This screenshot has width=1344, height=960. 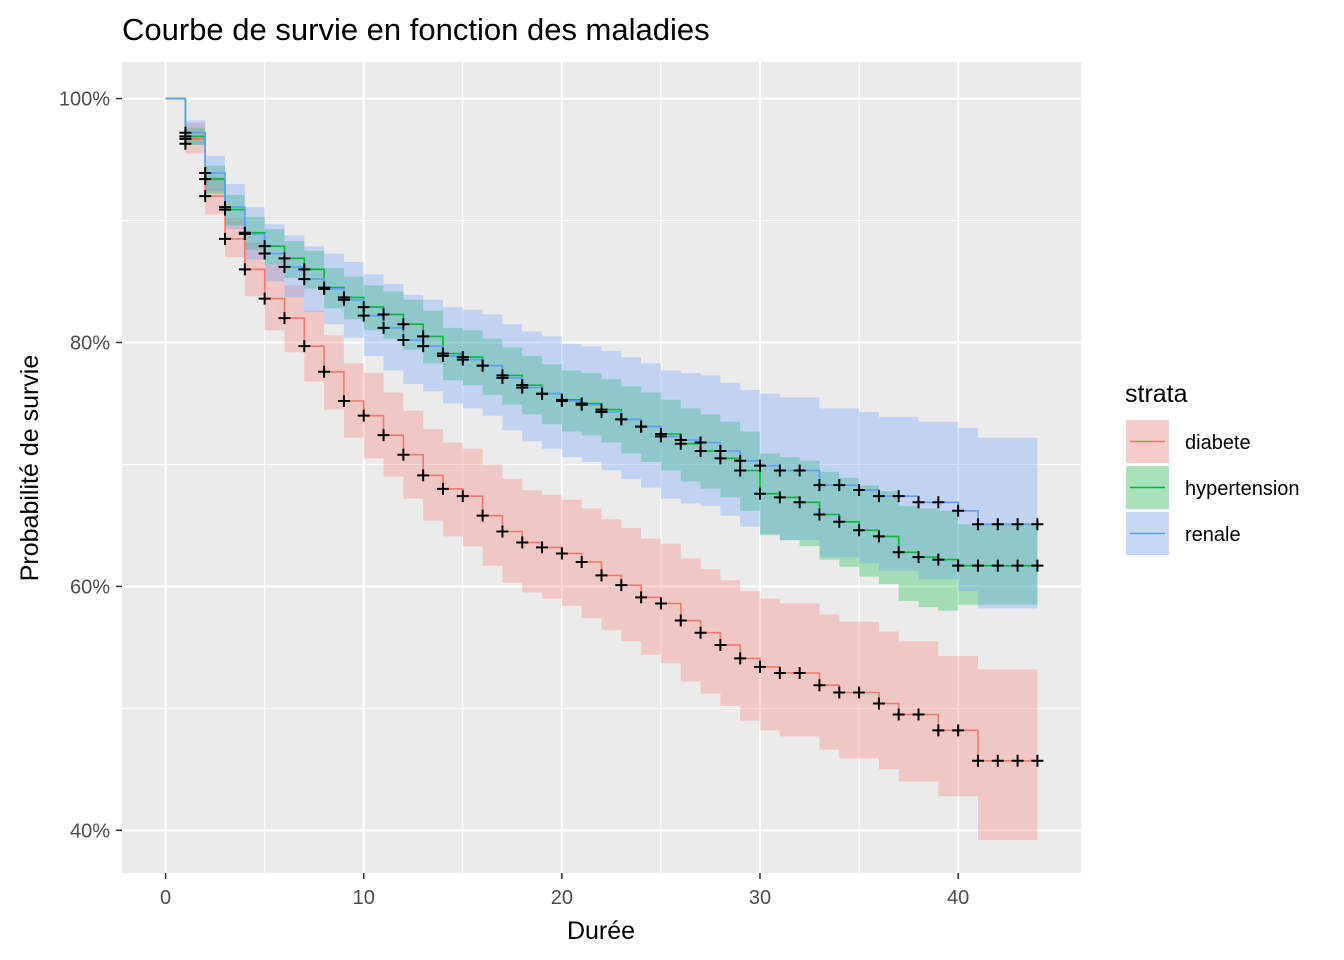 What do you see at coordinates (1156, 394) in the screenshot?
I see `legend-title: strata` at bounding box center [1156, 394].